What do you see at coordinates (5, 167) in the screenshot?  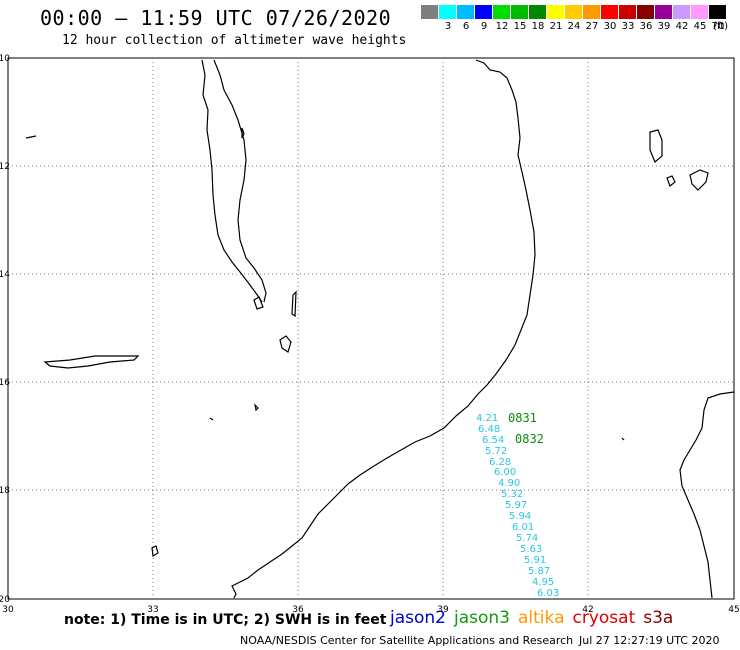 I see `latitude-tick: -12` at bounding box center [5, 167].